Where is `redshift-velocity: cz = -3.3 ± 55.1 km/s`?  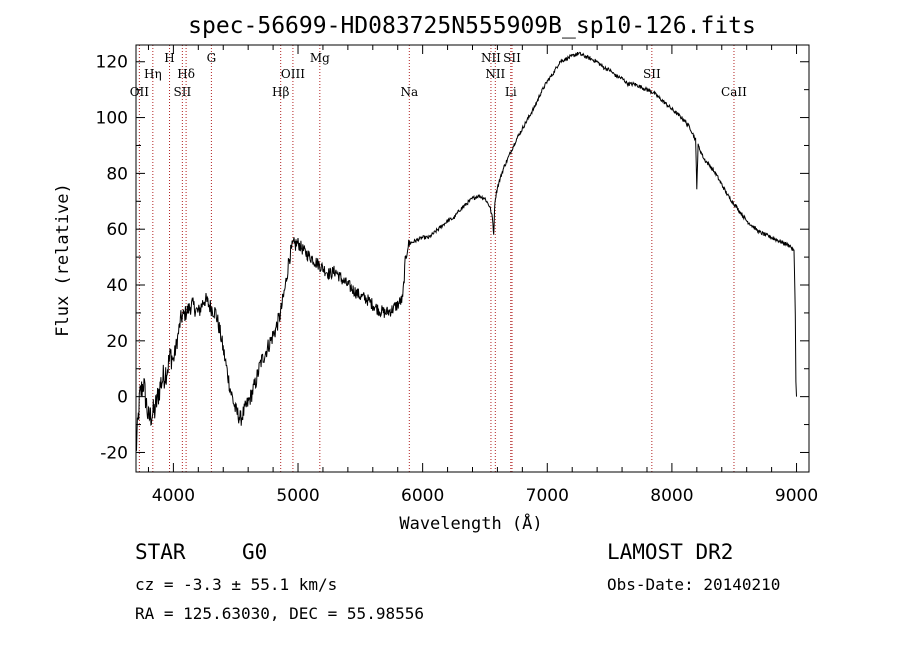 redshift-velocity: cz = -3.3 ± 55.1 km/s is located at coordinates (236, 584).